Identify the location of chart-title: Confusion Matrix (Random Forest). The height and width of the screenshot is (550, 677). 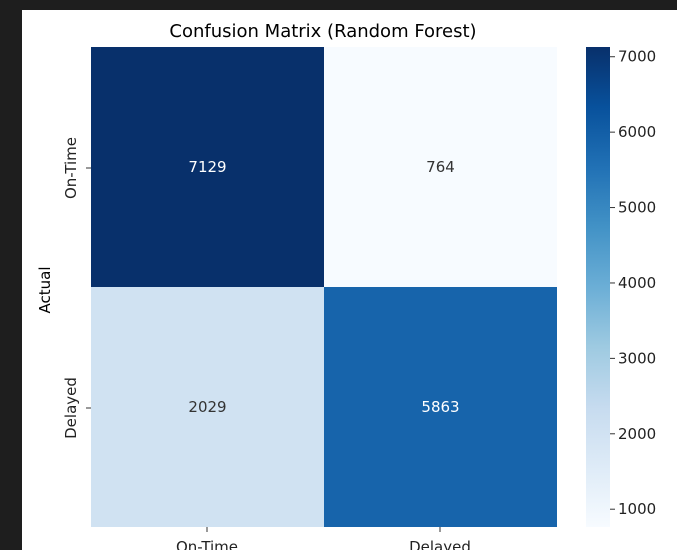
(322, 31).